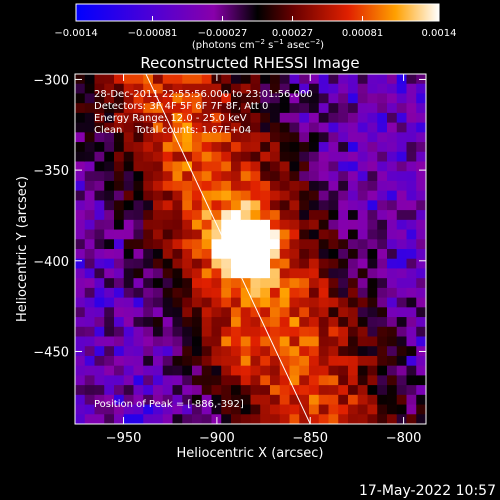 The height and width of the screenshot is (500, 500). What do you see at coordinates (427, 491) in the screenshot?
I see `timestamp: 17-May-2022 10:57` at bounding box center [427, 491].